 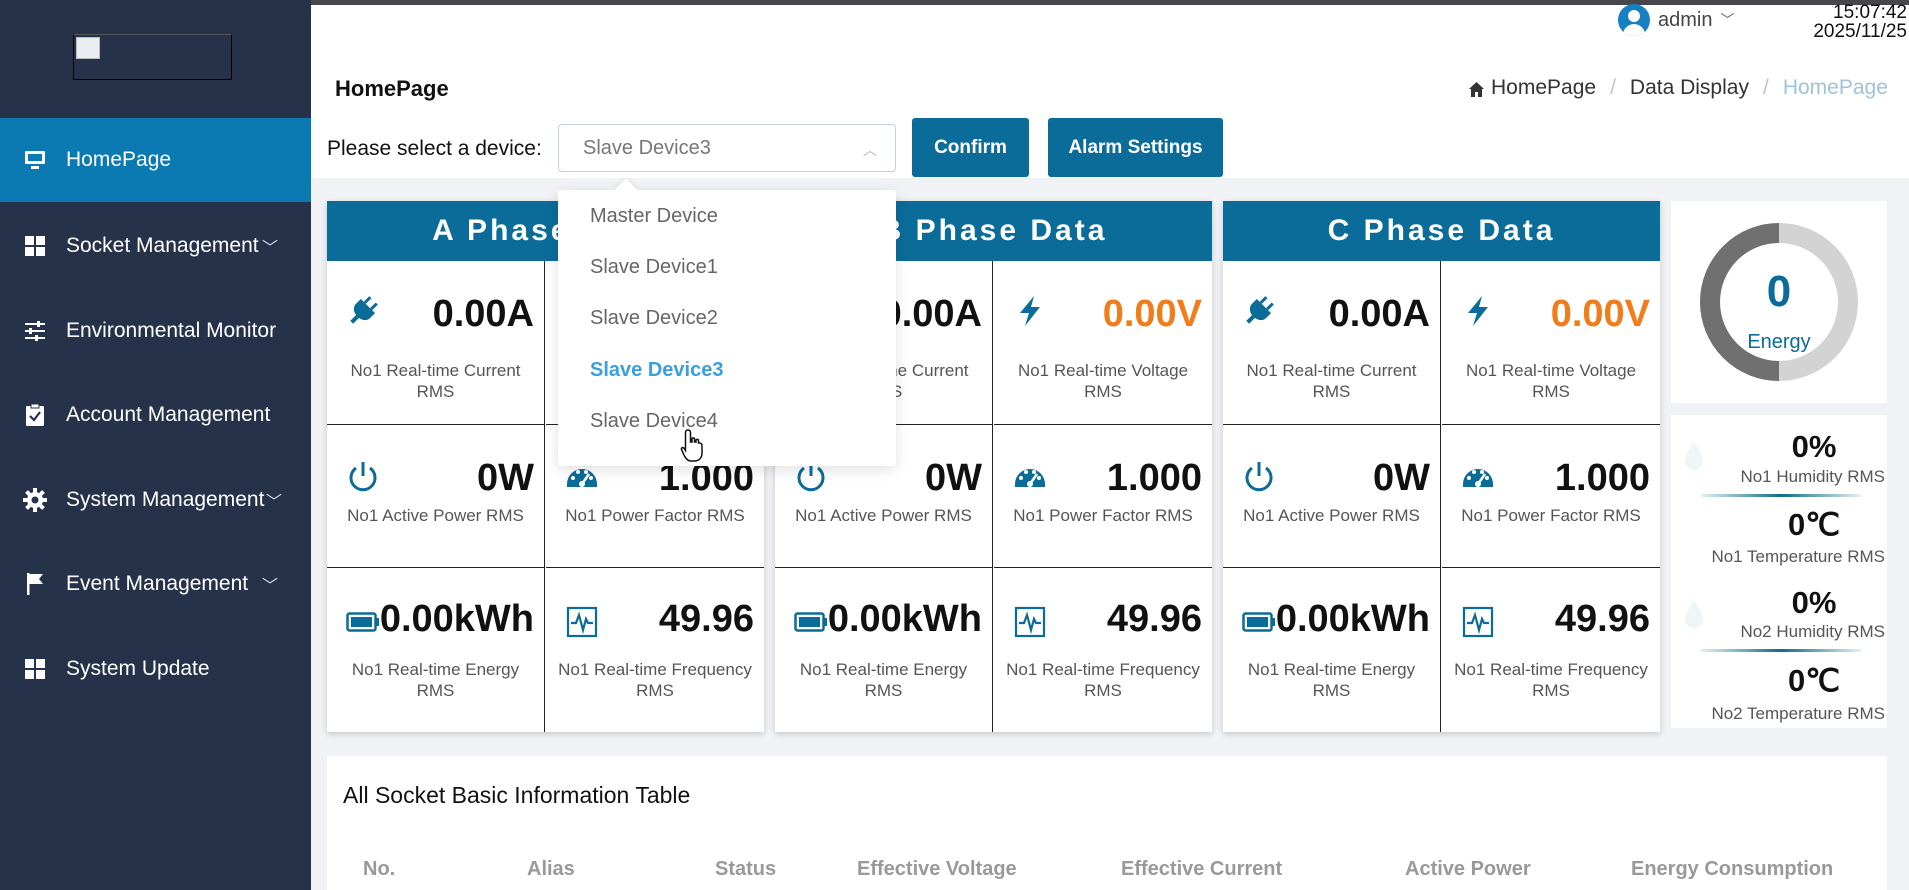 What do you see at coordinates (727, 148) in the screenshot?
I see `device-select: Slave Device3 ﹀` at bounding box center [727, 148].